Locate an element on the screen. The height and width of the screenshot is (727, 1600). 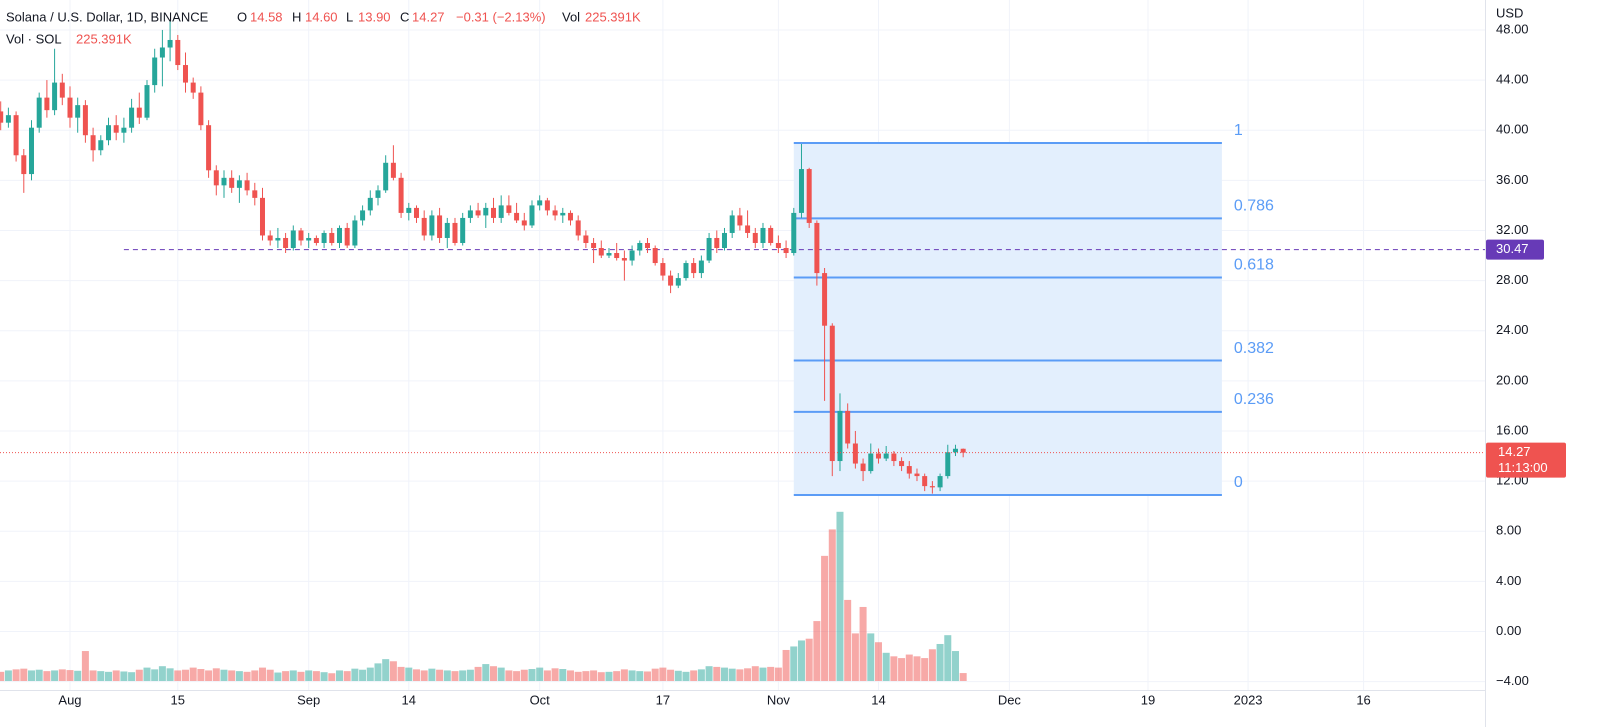
y-tick-label: 20.00 is located at coordinates (1512, 379).